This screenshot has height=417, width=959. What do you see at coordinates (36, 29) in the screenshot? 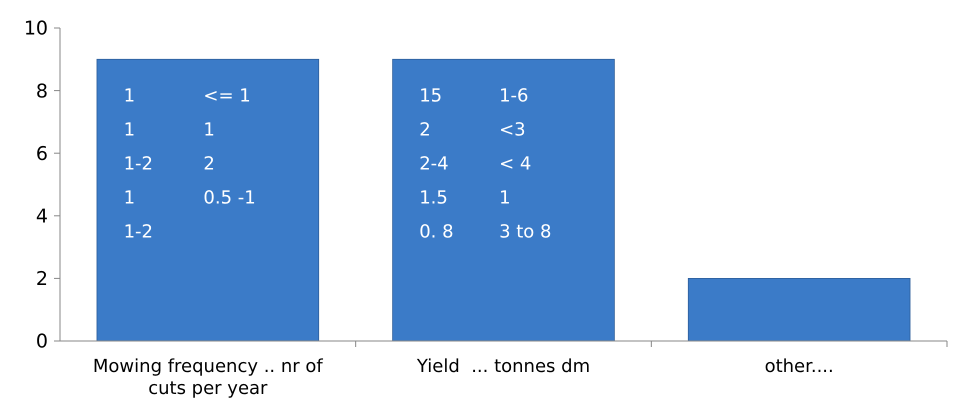
I see `y-tick-label: 10` at bounding box center [36, 29].